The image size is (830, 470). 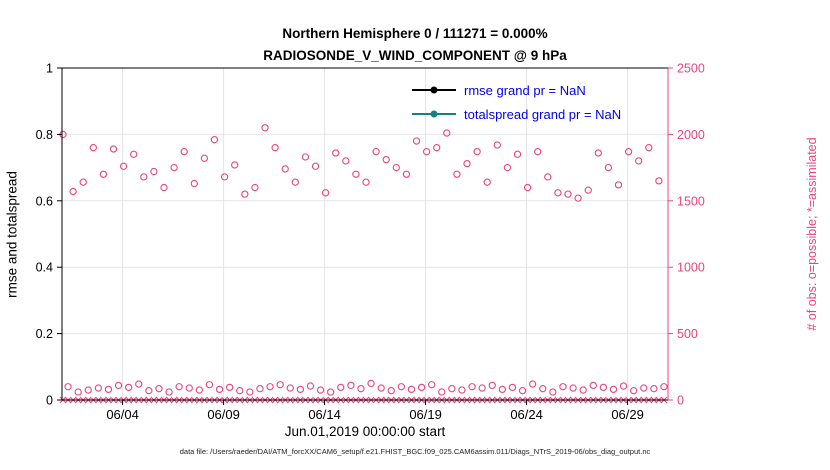 What do you see at coordinates (691, 201) in the screenshot?
I see `right-tick-label: 1500` at bounding box center [691, 201].